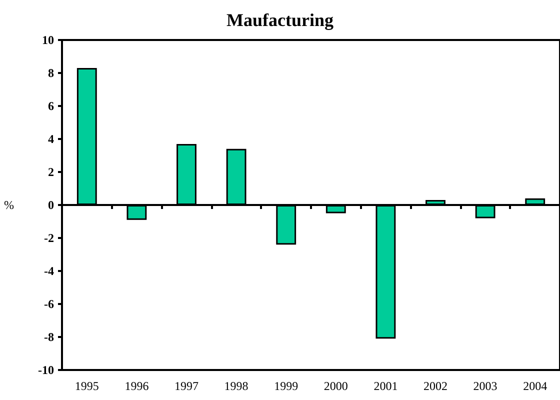  What do you see at coordinates (46, 370) in the screenshot?
I see `y-tick-label: -10` at bounding box center [46, 370].